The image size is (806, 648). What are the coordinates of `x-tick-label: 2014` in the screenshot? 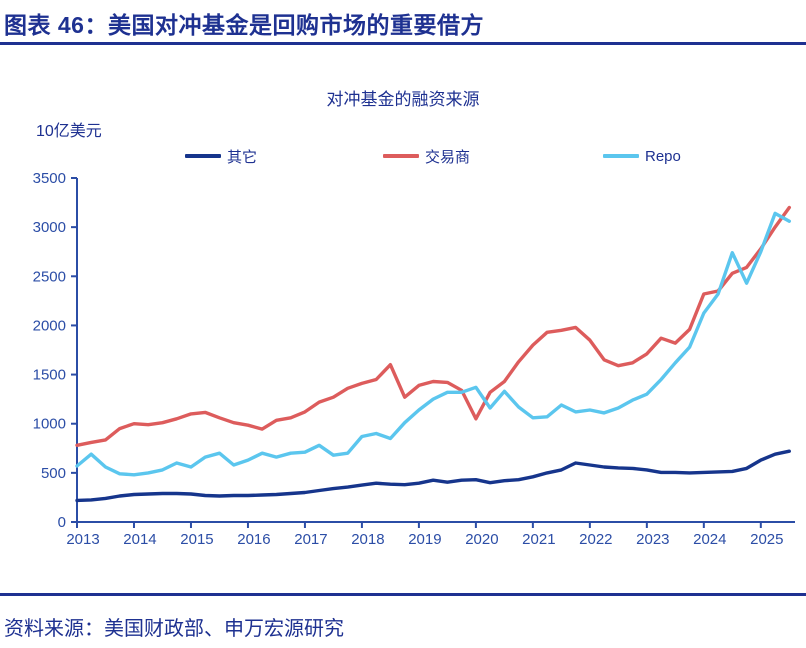 It's located at (139, 539).